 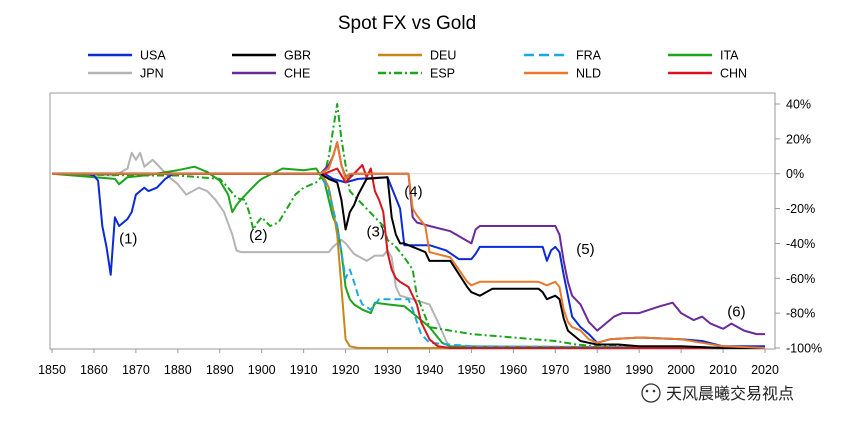 I want to click on x-tick-label: 1860, so click(x=94, y=370).